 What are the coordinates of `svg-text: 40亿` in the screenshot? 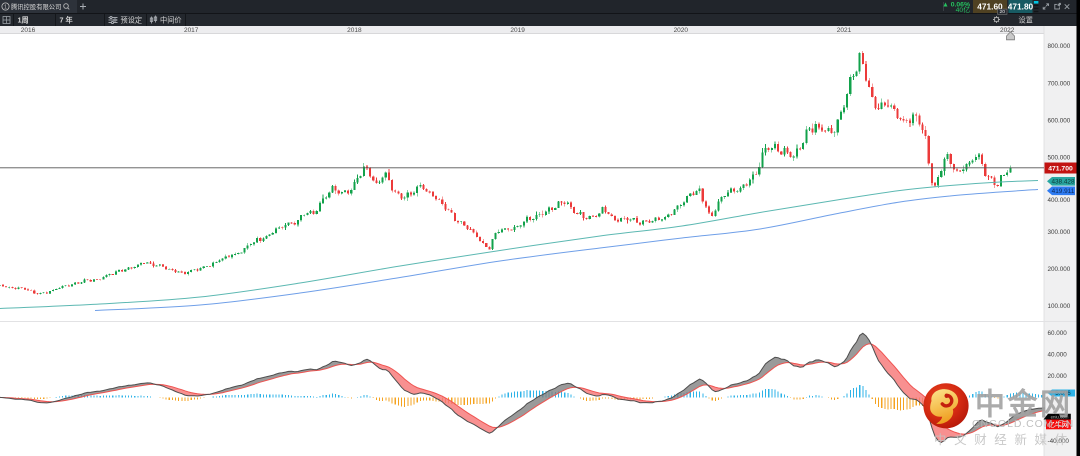 It's located at (963, 9).